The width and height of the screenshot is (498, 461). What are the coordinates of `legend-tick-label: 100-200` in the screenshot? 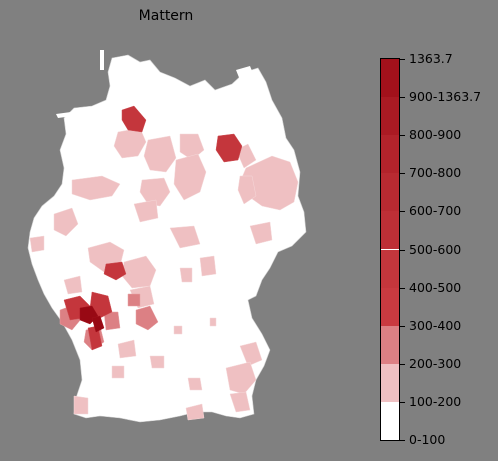 It's located at (435, 401).